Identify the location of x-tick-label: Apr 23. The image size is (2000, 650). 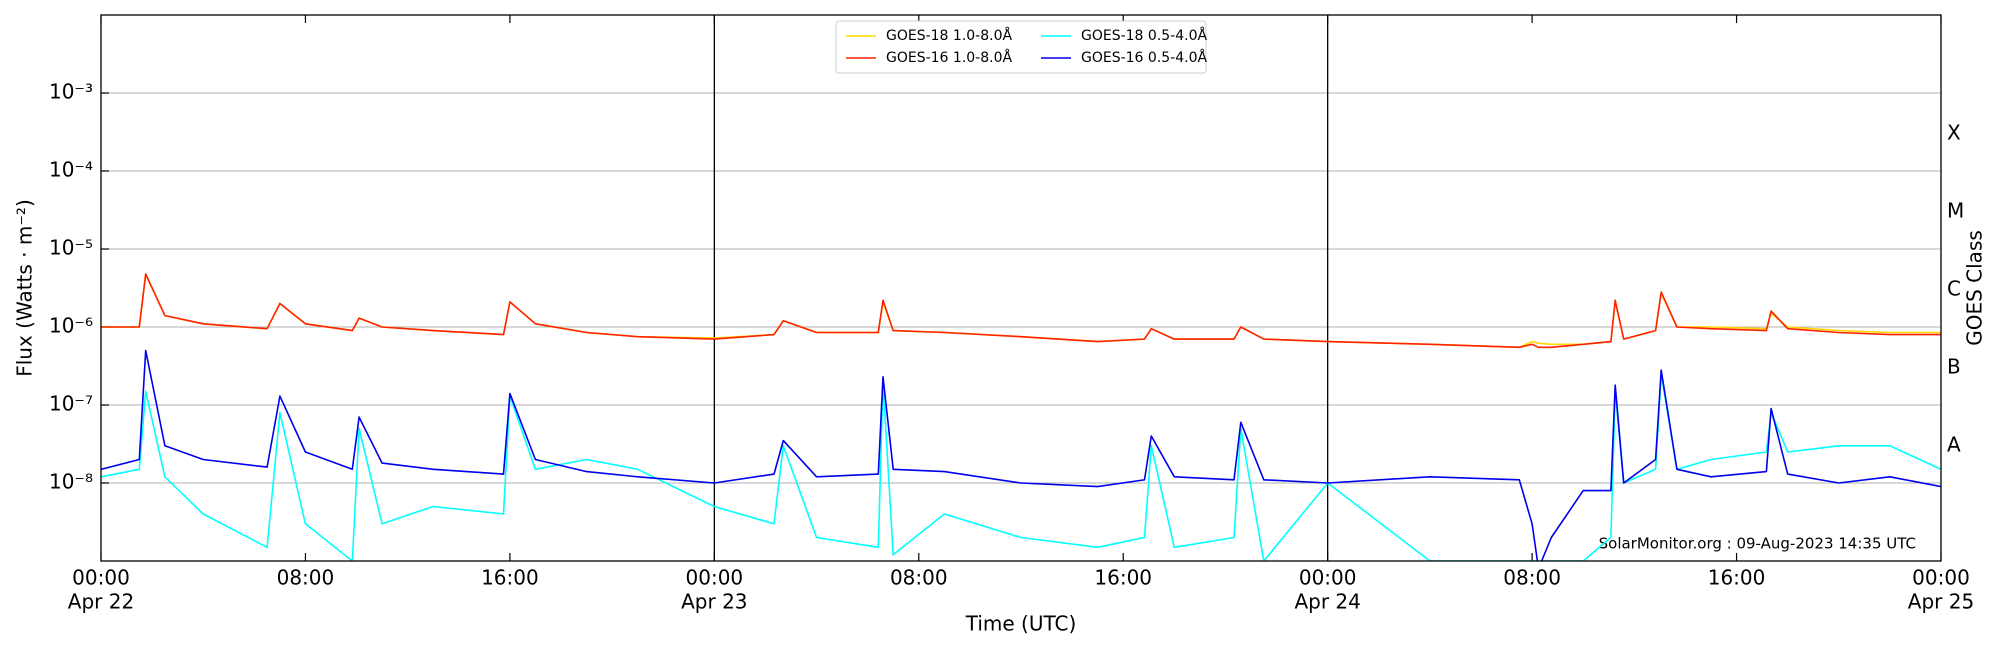
(714, 602).